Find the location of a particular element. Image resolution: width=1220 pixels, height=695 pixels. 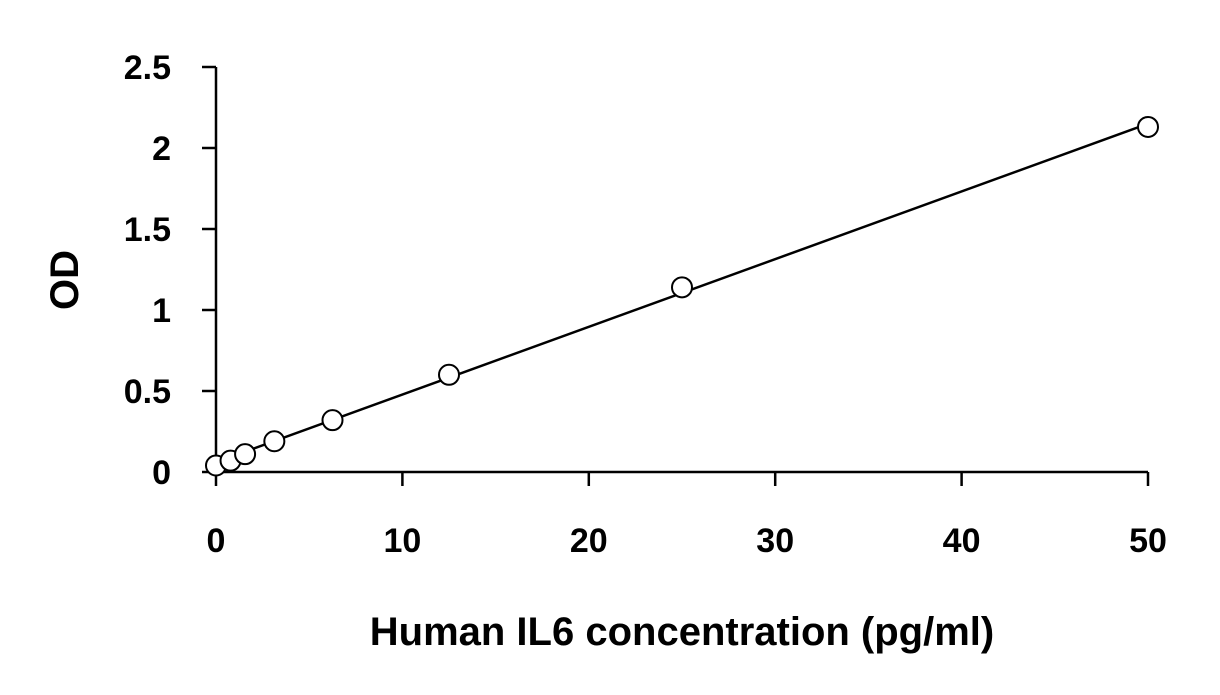

y-tick-label: 0.5 is located at coordinates (147, 392).